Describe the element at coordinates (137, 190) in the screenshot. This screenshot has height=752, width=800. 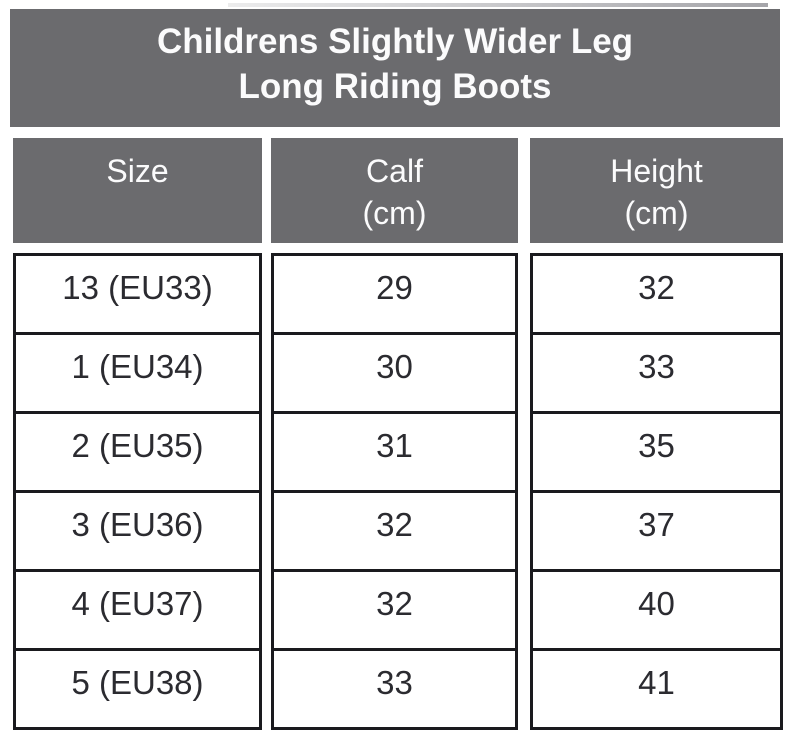
I see `column-header-size: Size` at that location.